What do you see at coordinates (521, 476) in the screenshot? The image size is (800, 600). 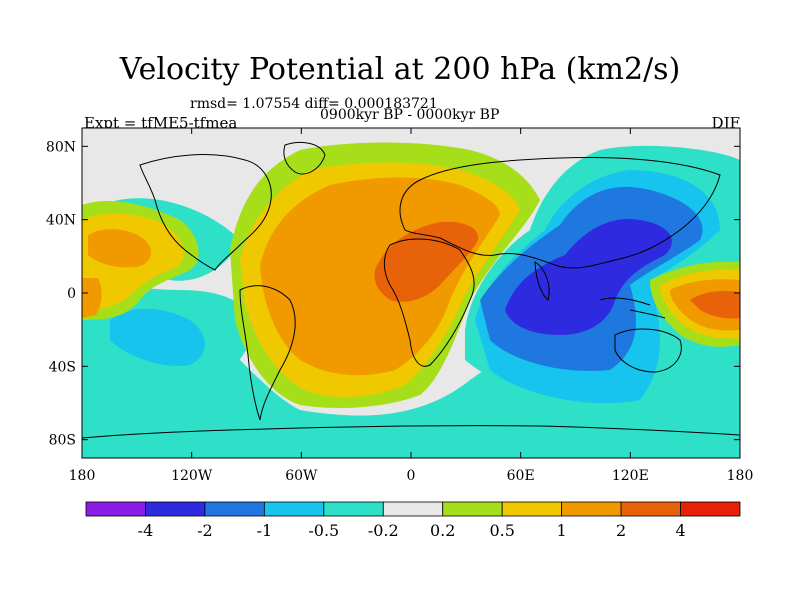 I see `lon-tick-label: 60E` at bounding box center [521, 476].